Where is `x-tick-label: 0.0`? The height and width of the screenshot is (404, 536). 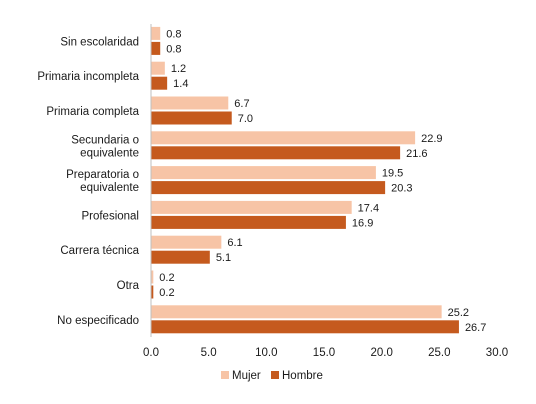
x-tick-label: 0.0 is located at coordinates (151, 353).